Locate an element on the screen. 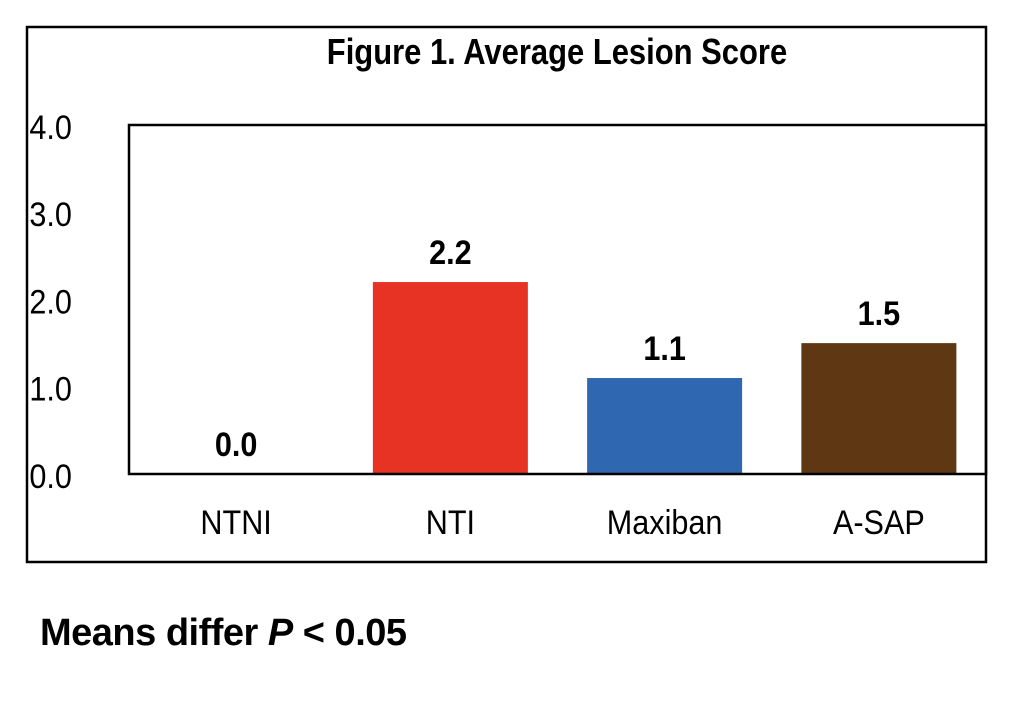 This screenshot has width=1024, height=705. significance-note-suffix: < 0.05 is located at coordinates (349, 633).